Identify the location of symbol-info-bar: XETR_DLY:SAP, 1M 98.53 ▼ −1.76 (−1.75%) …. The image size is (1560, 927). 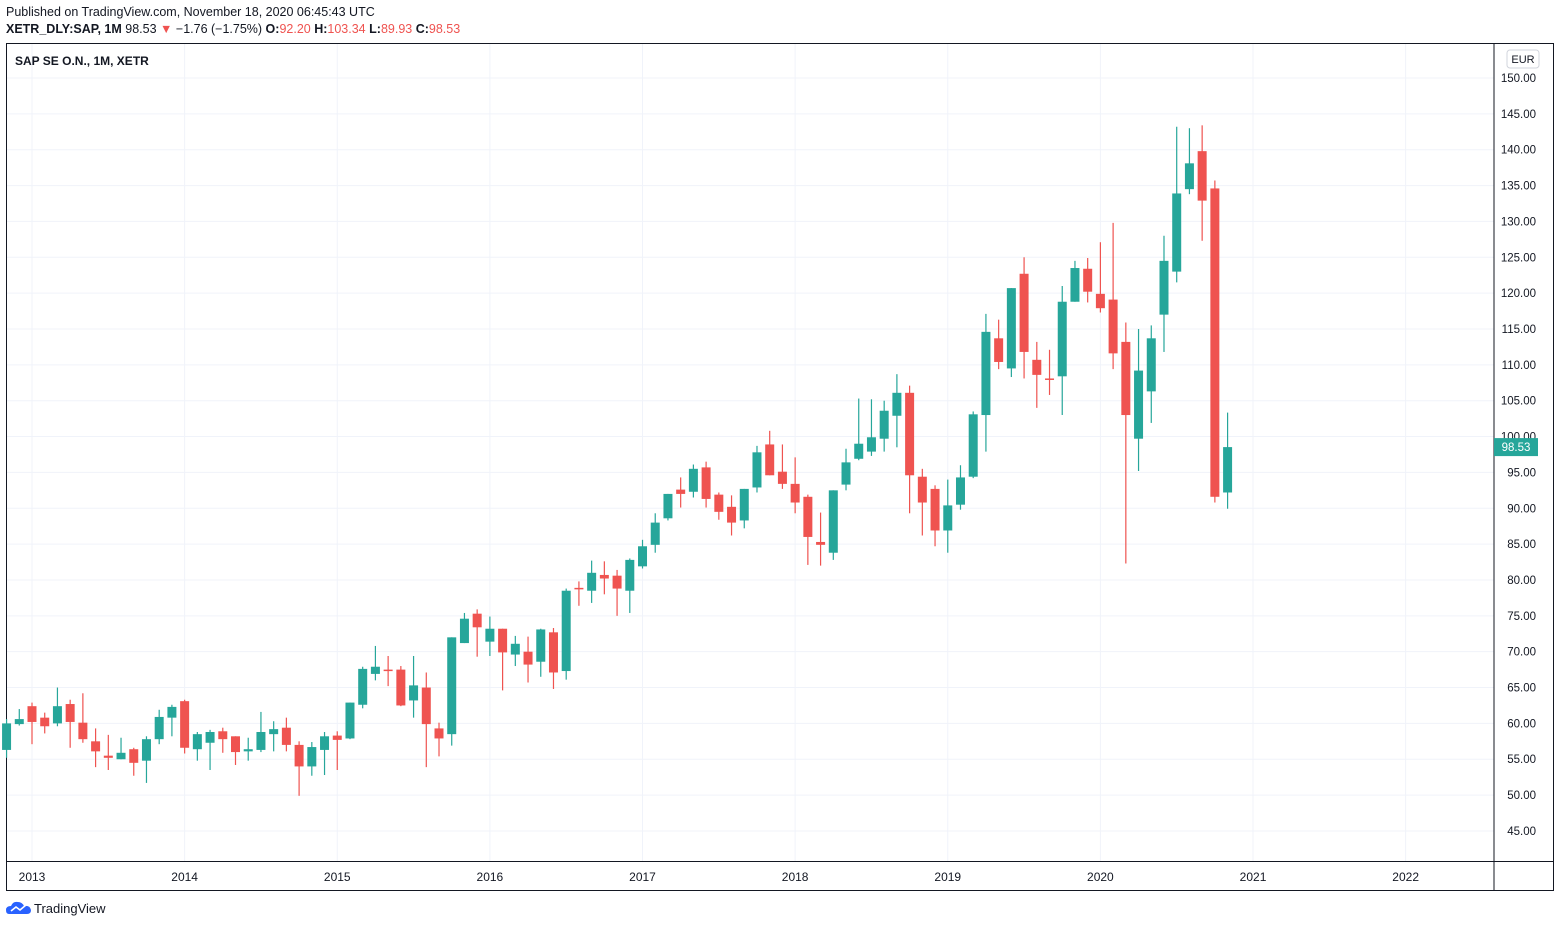
(233, 29).